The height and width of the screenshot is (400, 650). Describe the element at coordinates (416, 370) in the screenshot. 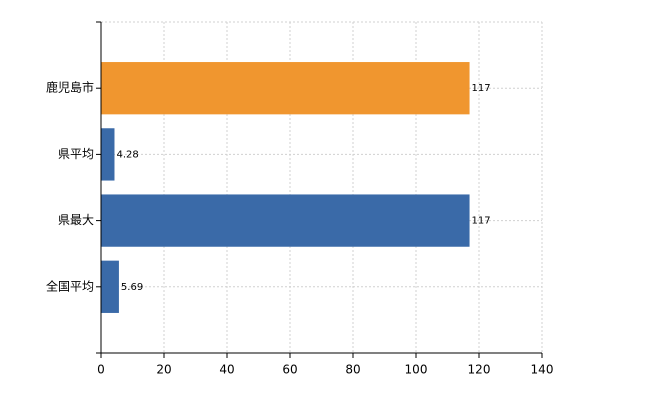

I see `x-tick-label: 100` at that location.